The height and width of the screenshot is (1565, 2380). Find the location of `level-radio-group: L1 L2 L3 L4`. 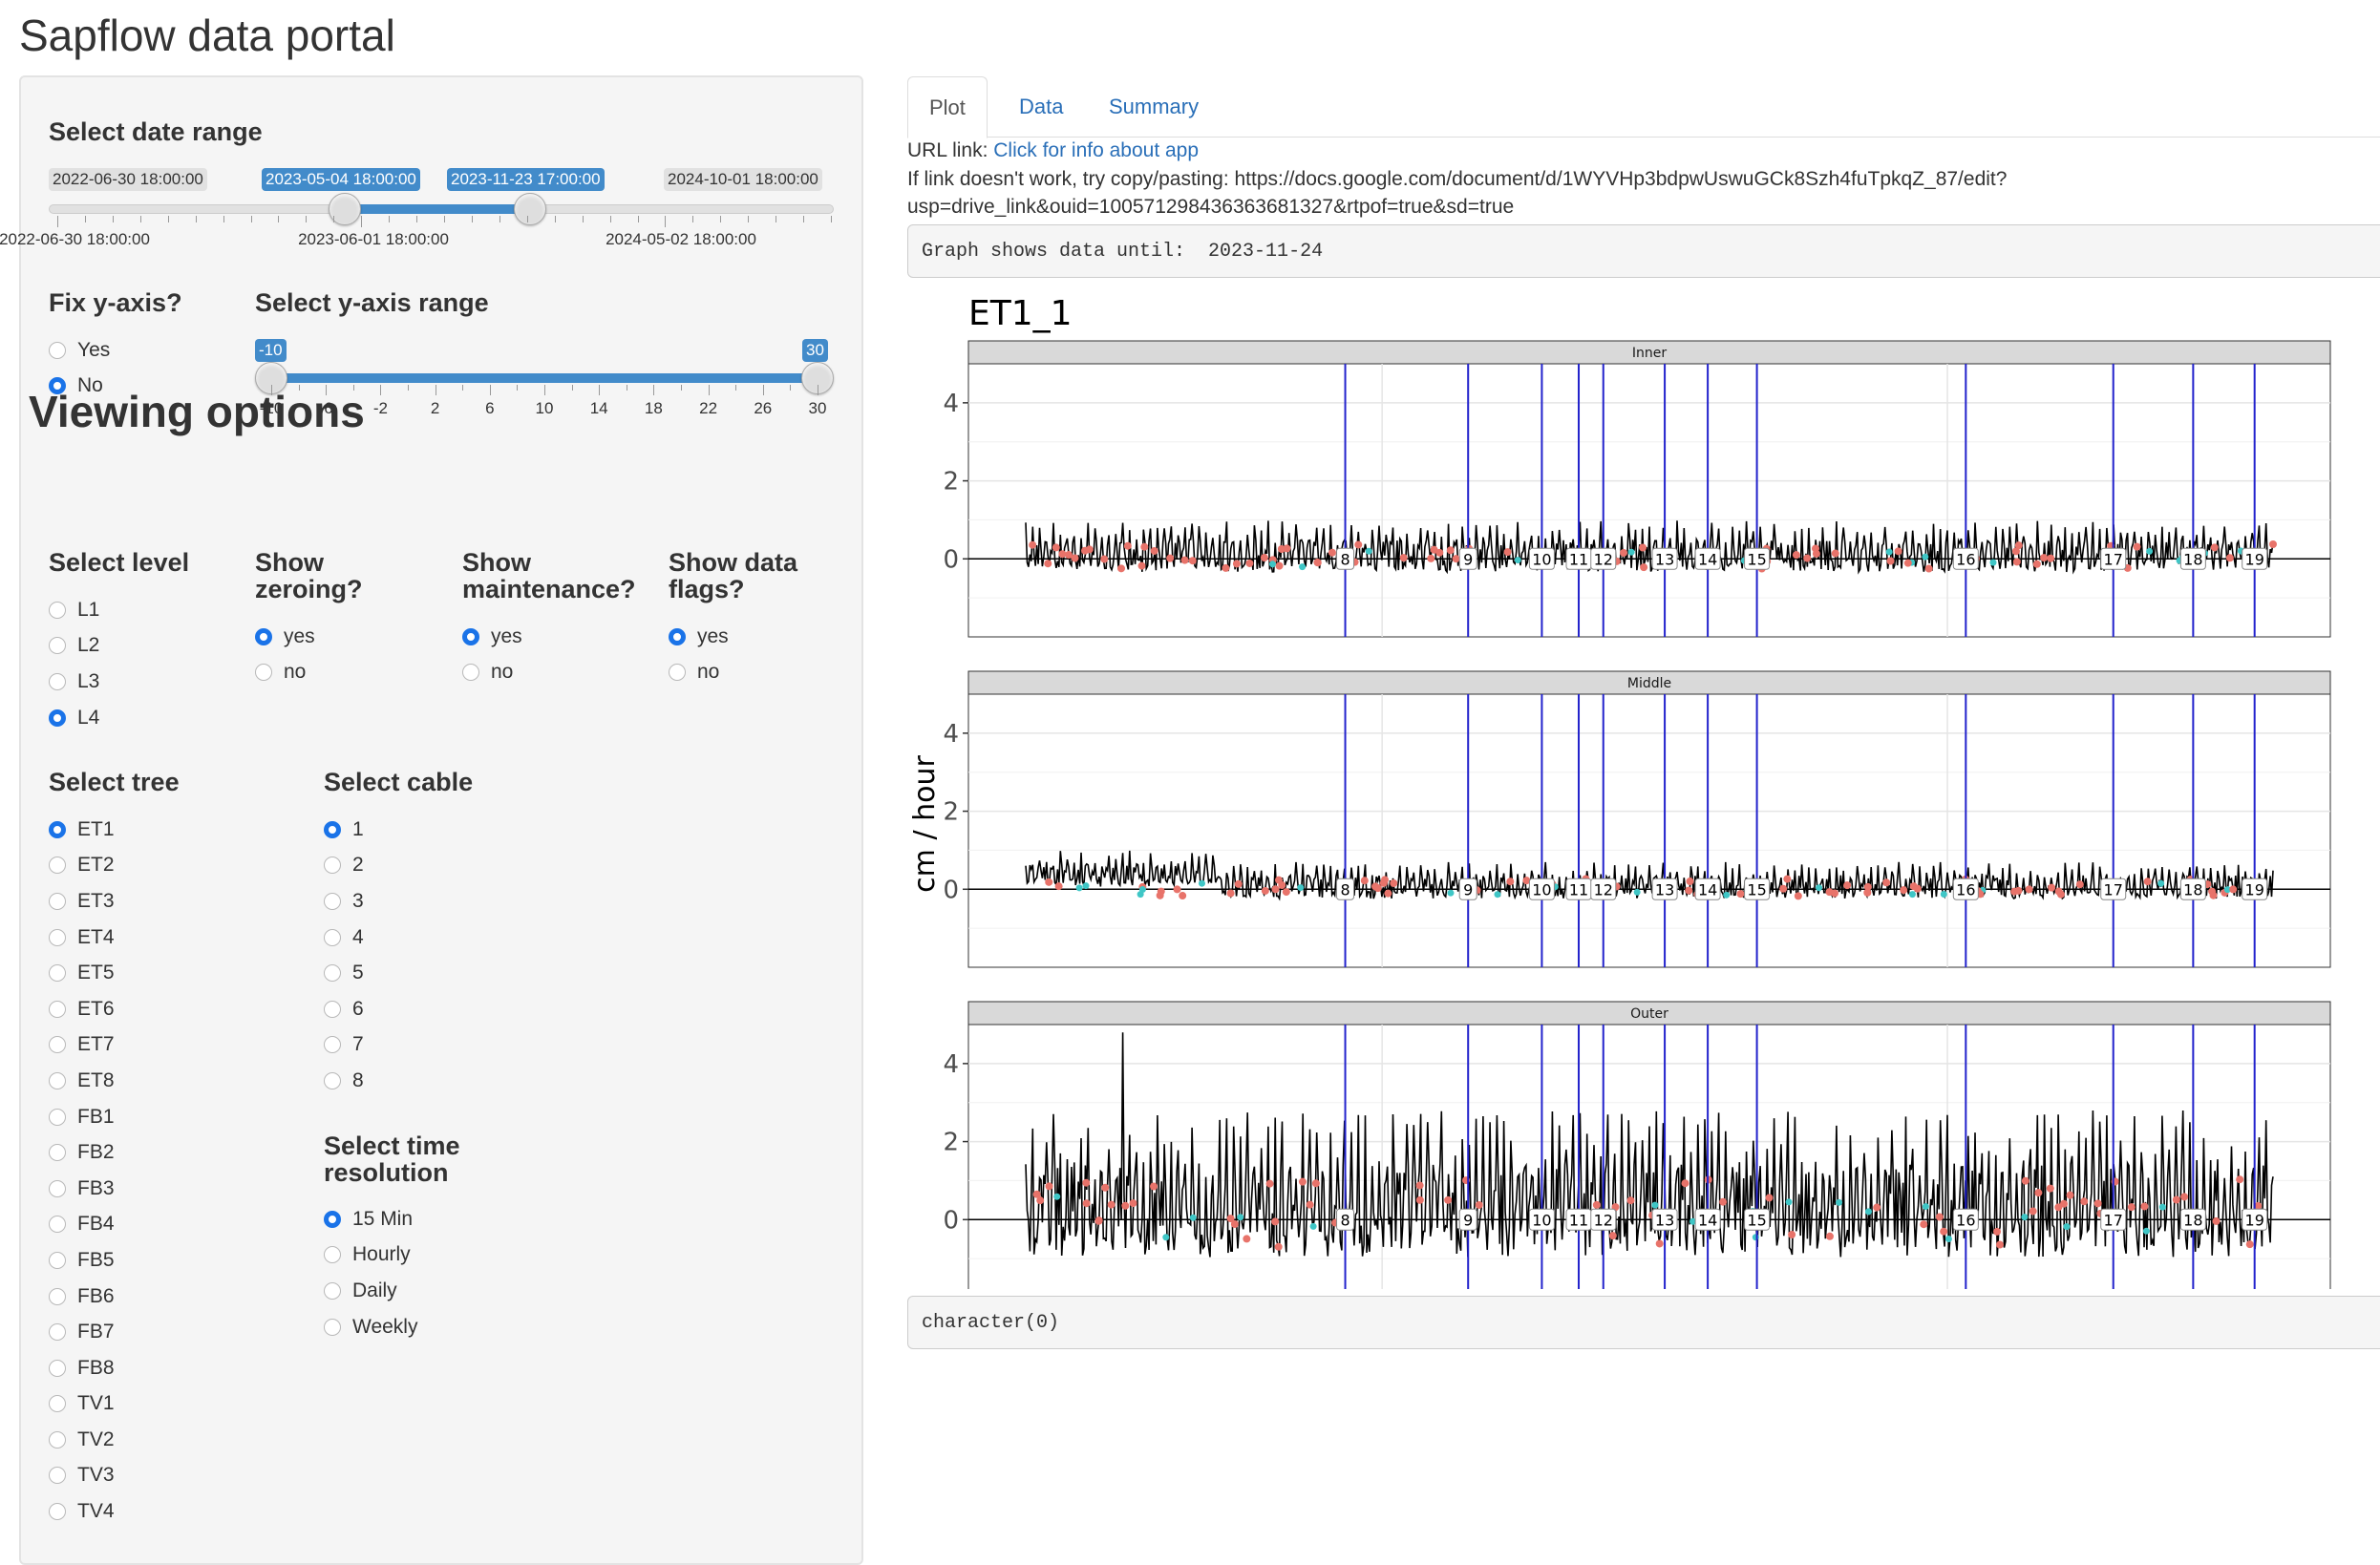

level-radio-group: L1 L2 L3 L4 is located at coordinates (74, 663).